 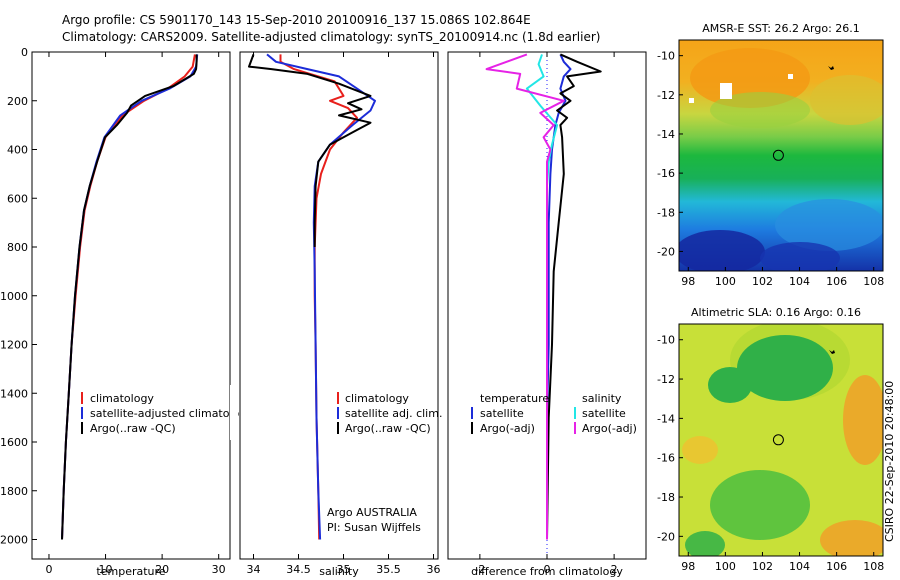 I want to click on legend-label-temp-argo: Argo(-adj), so click(x=507, y=428).